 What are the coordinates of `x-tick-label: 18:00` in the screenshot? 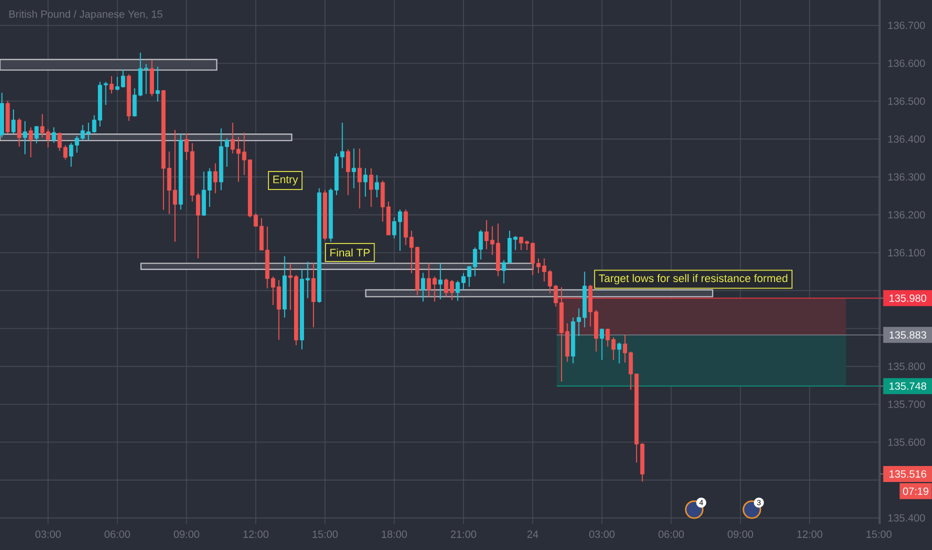 It's located at (394, 534).